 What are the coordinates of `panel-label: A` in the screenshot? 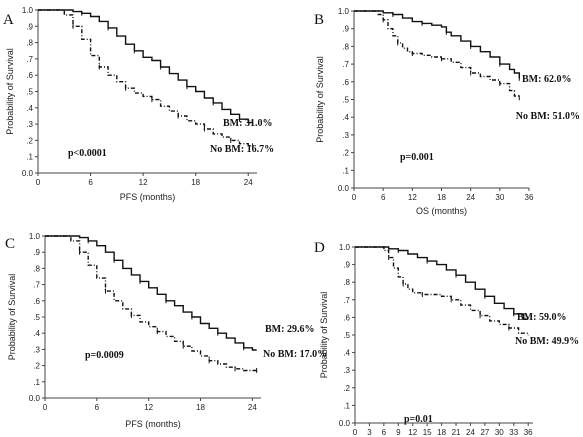 It's located at (8, 20).